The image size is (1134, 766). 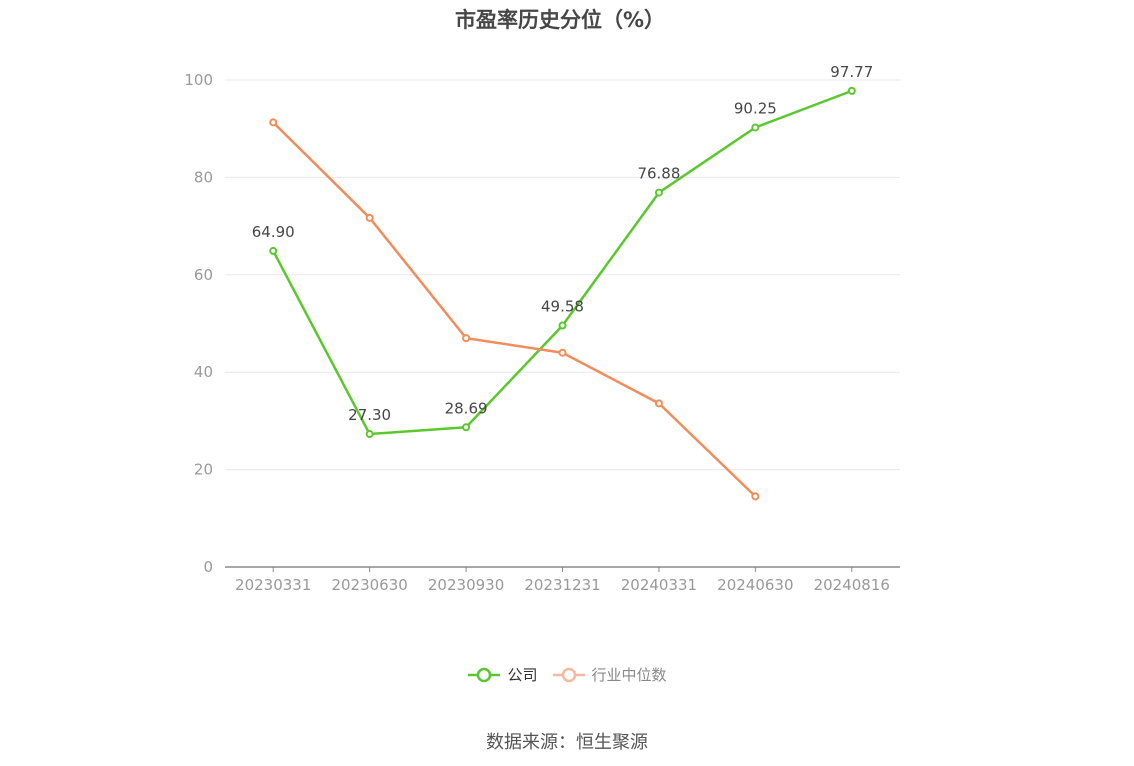 I want to click on y-tick-label: 40, so click(x=203, y=372).